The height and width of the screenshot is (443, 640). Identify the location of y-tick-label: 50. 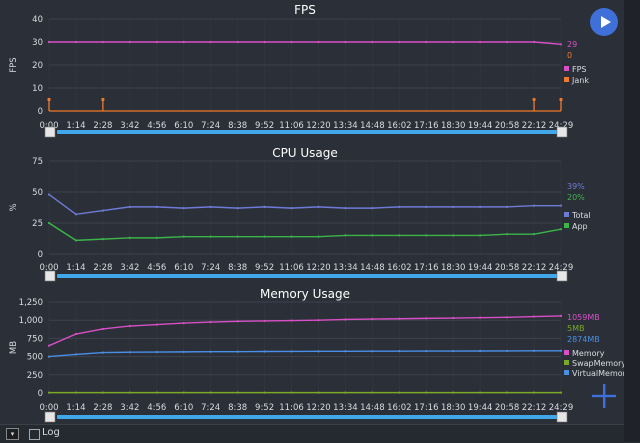
(37, 193).